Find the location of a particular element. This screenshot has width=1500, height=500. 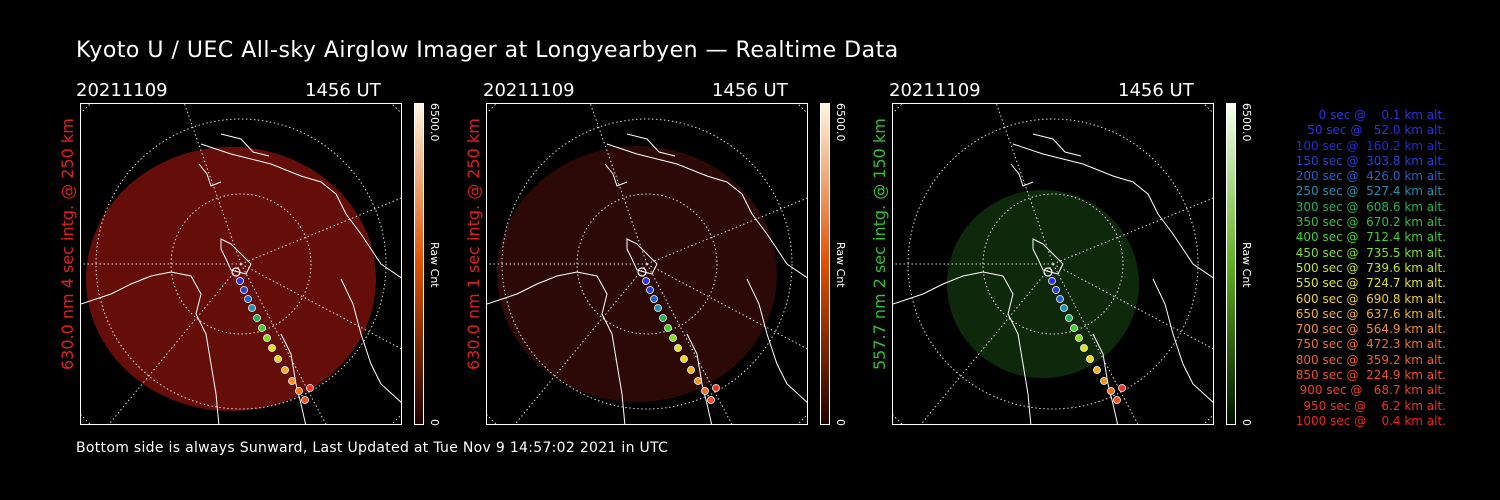

legend-row: 250 sec @ 527.4 km alt. is located at coordinates (1368, 191).